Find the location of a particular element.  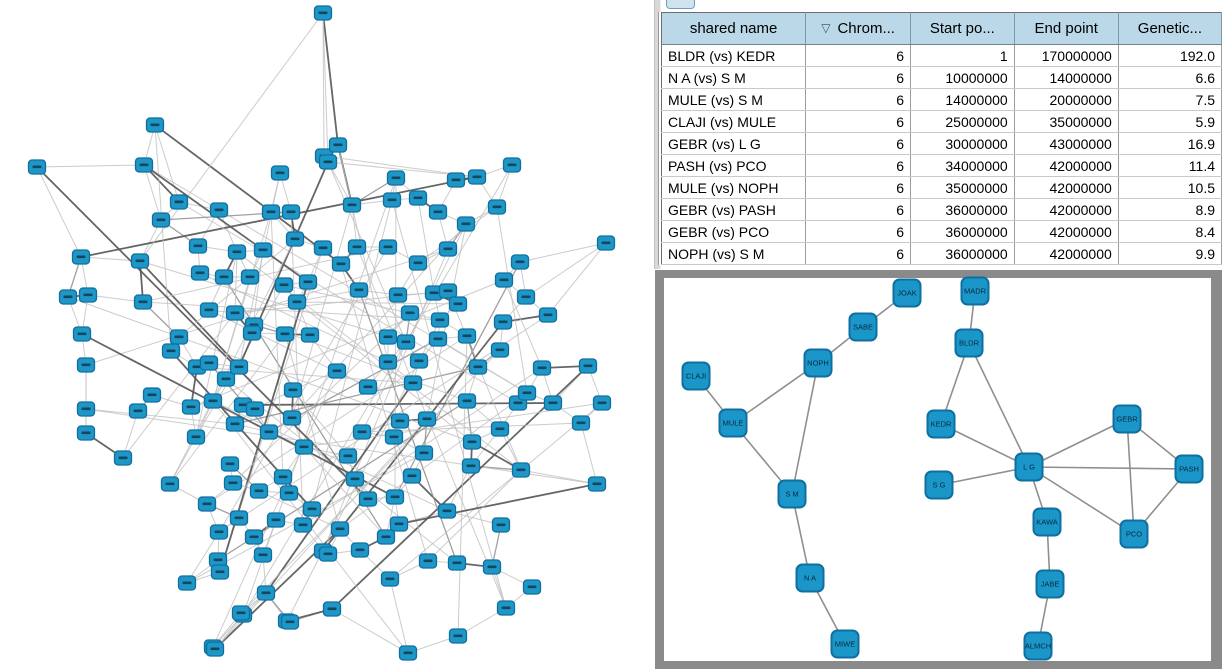

subnetwork-node-jabe: JABE is located at coordinates (1050, 584).